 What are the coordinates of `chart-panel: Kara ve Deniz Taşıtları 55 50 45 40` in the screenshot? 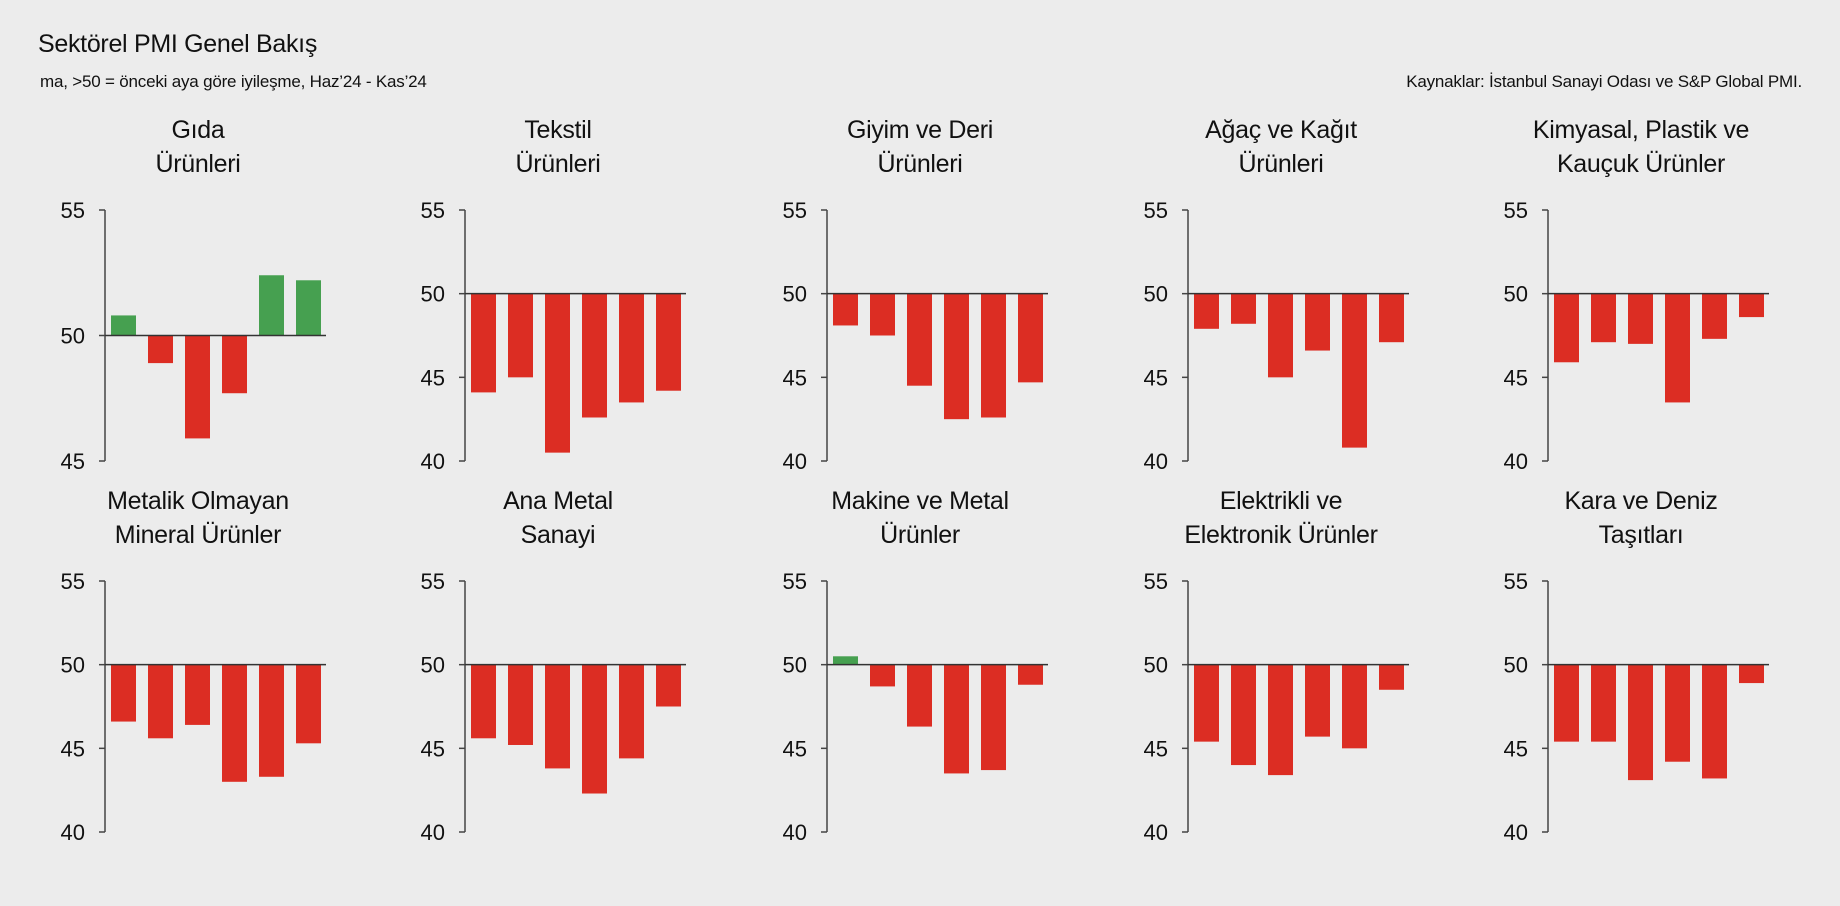 It's located at (1631, 674).